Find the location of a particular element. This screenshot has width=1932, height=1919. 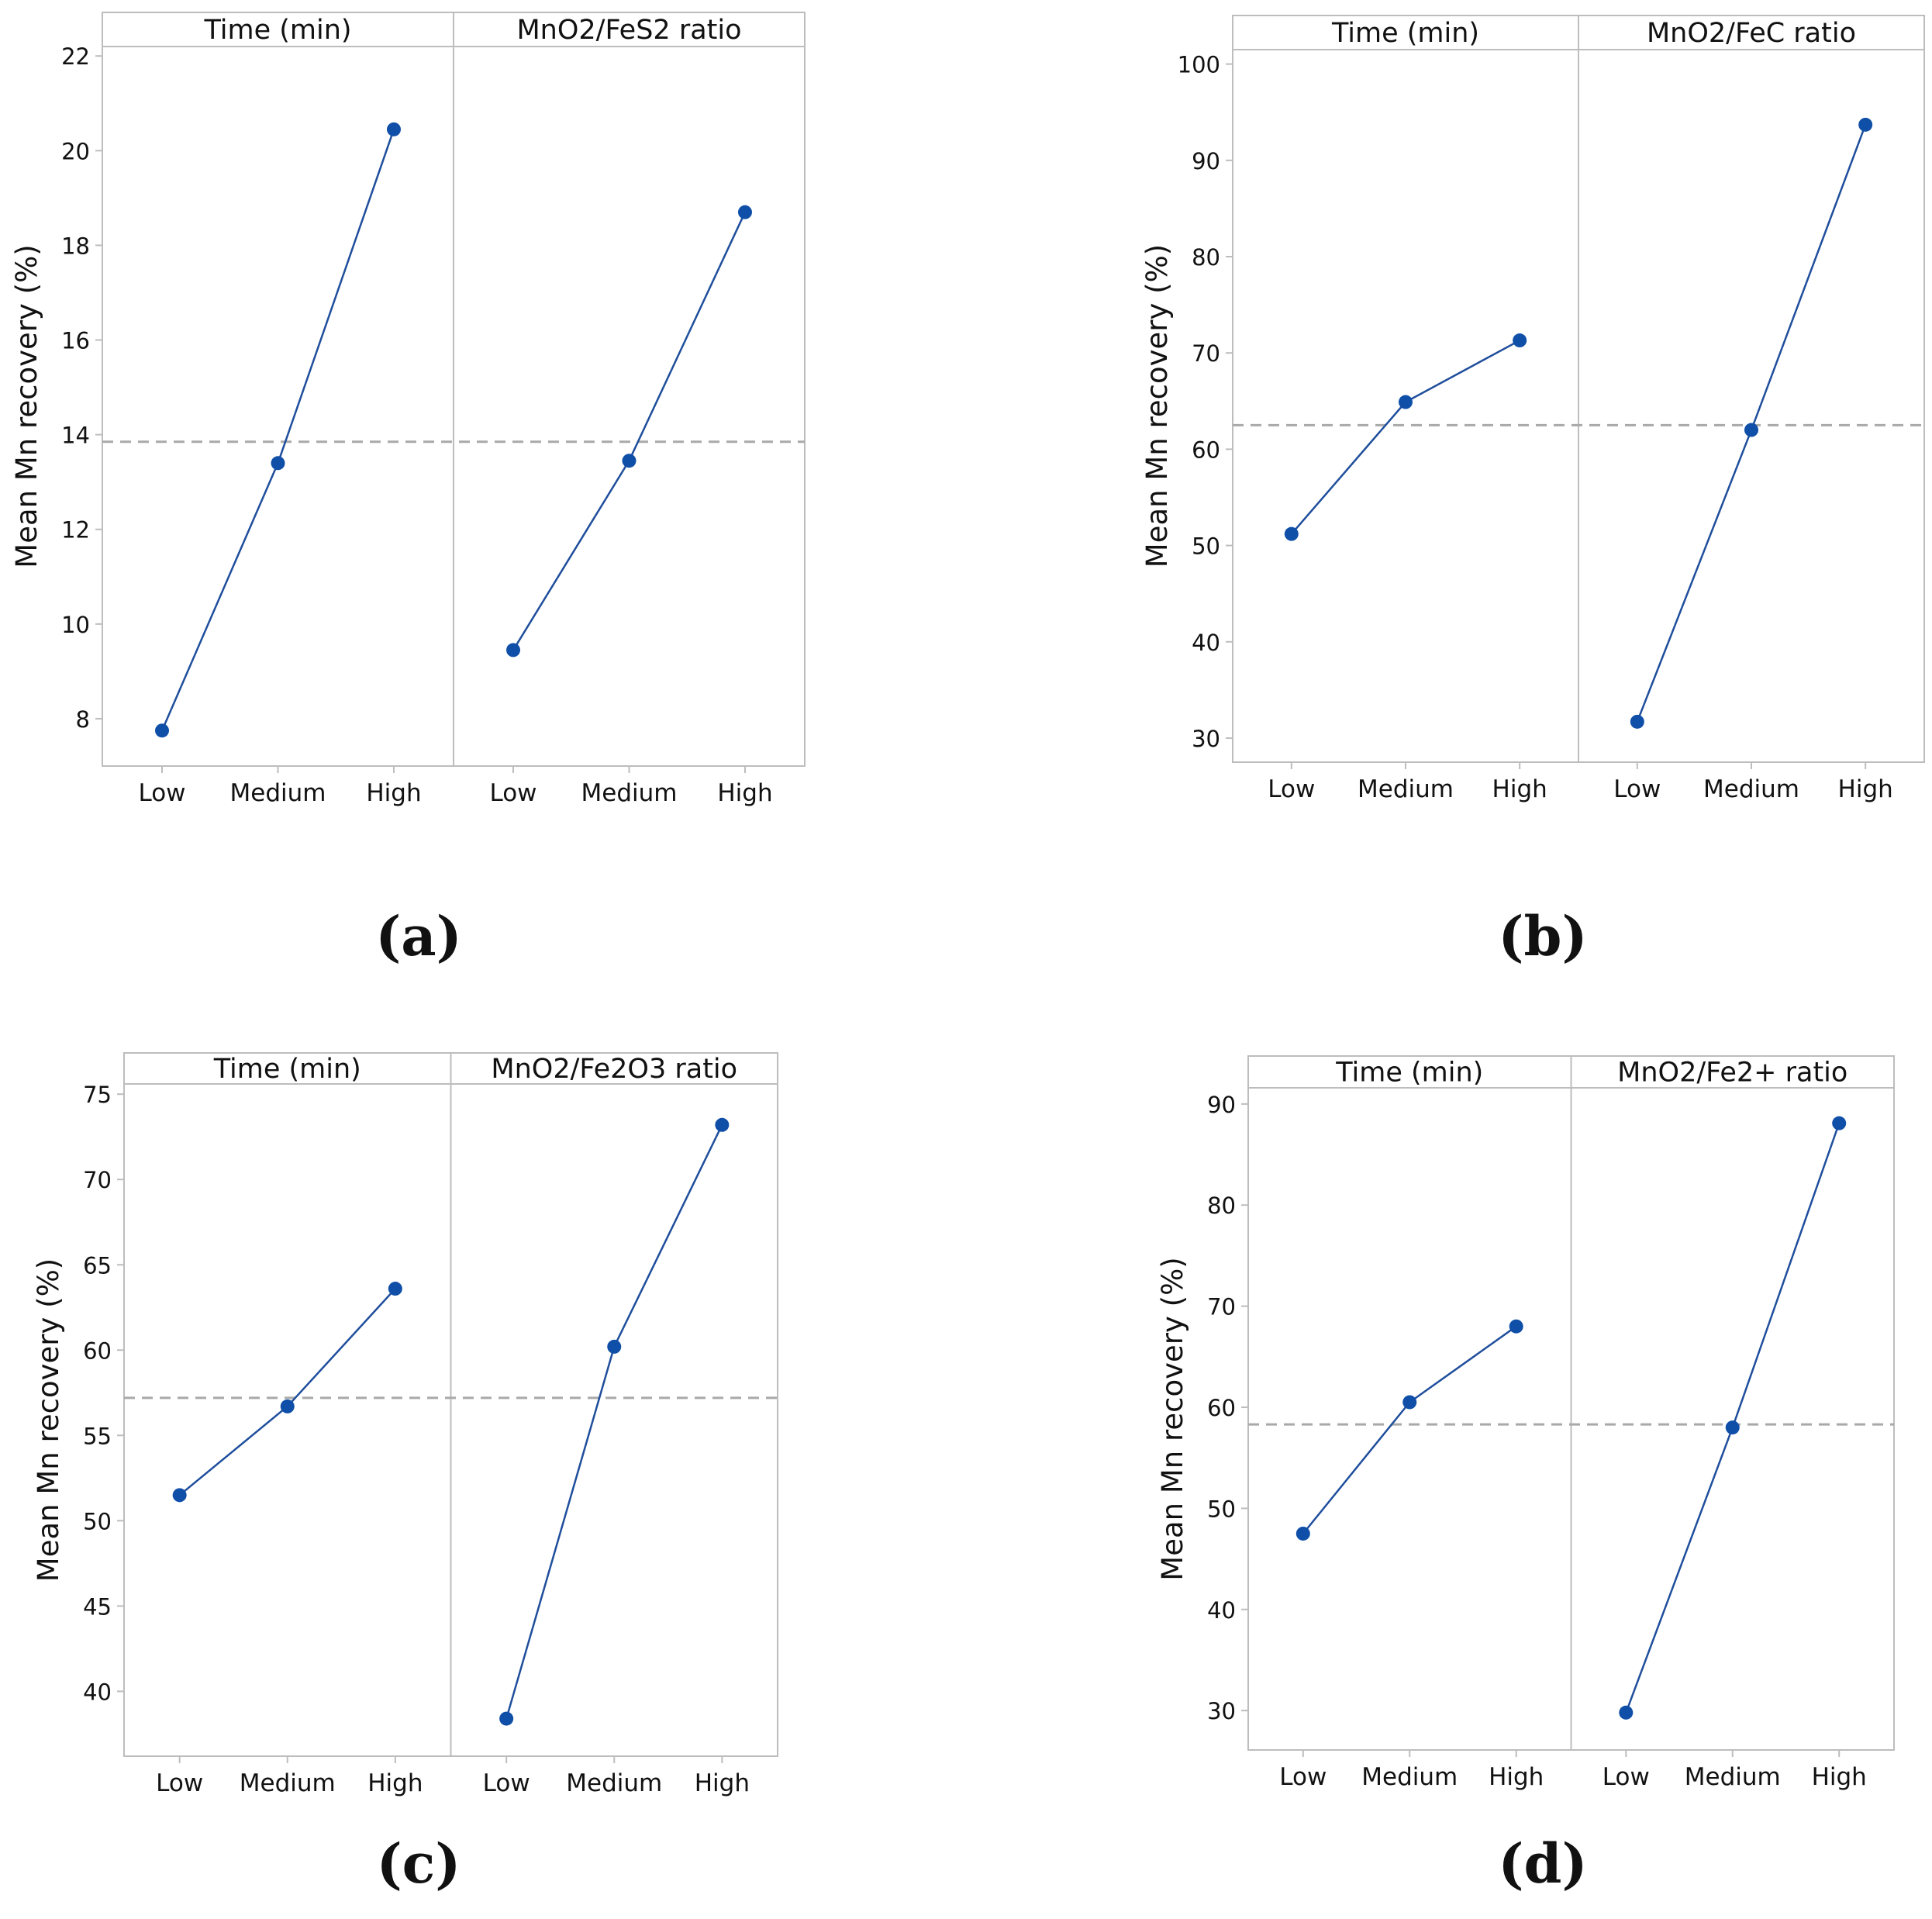

y-tick-label: 16 is located at coordinates (75, 341).